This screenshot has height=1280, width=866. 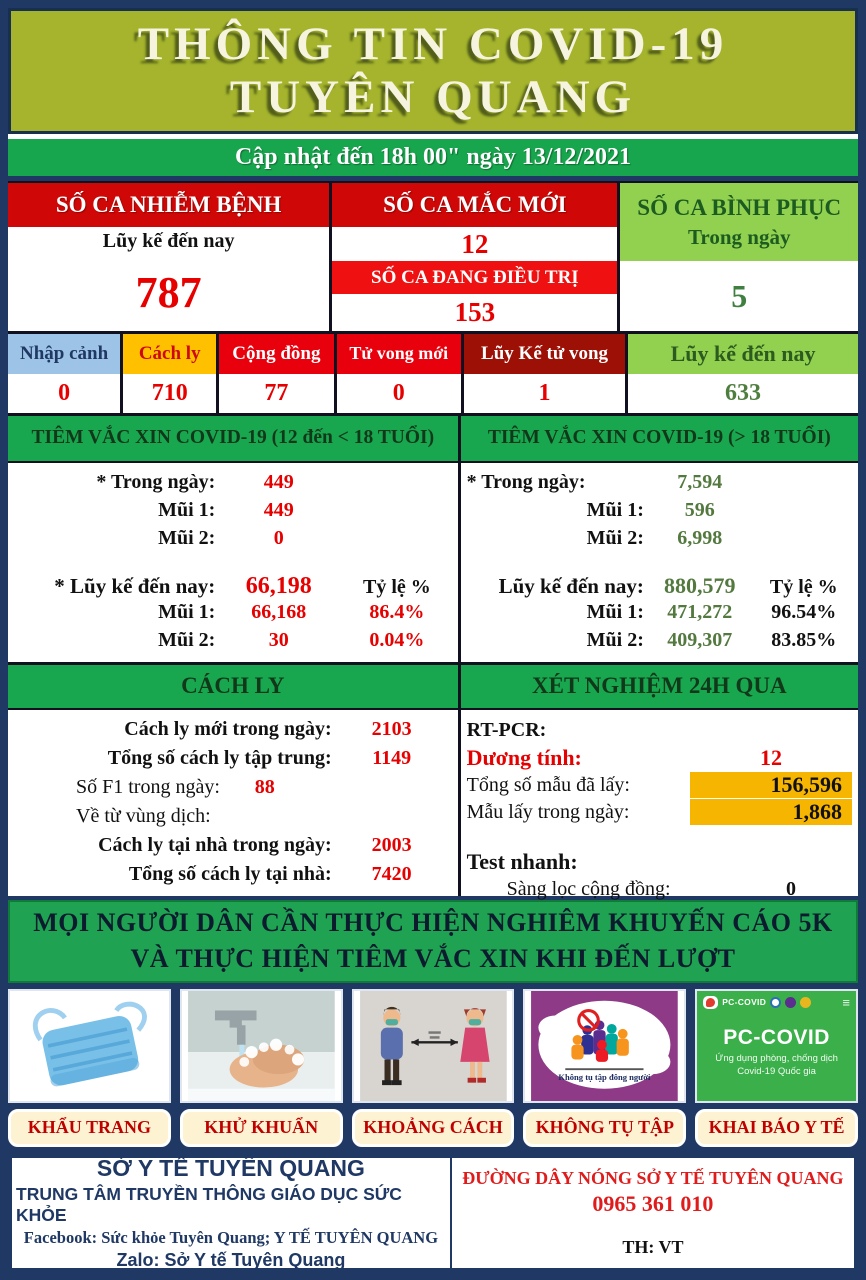 I want to click on vax-row: Mũi 2: 6,998, so click(x=659, y=541).